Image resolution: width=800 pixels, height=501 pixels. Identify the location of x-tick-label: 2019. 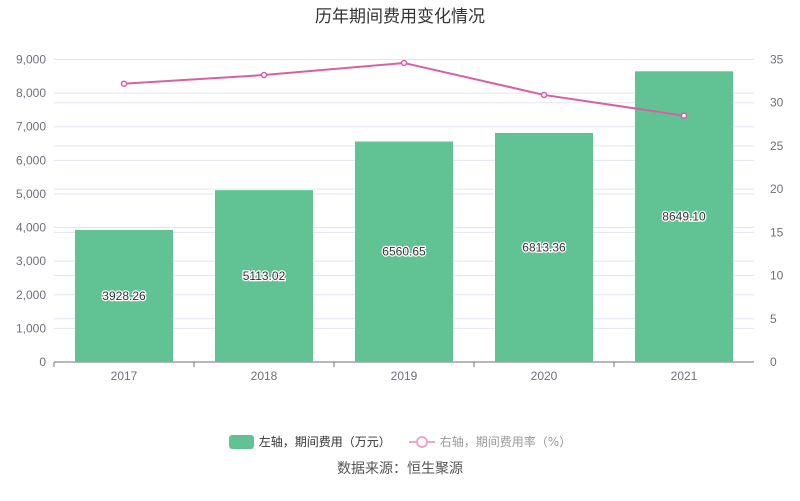
(404, 376).